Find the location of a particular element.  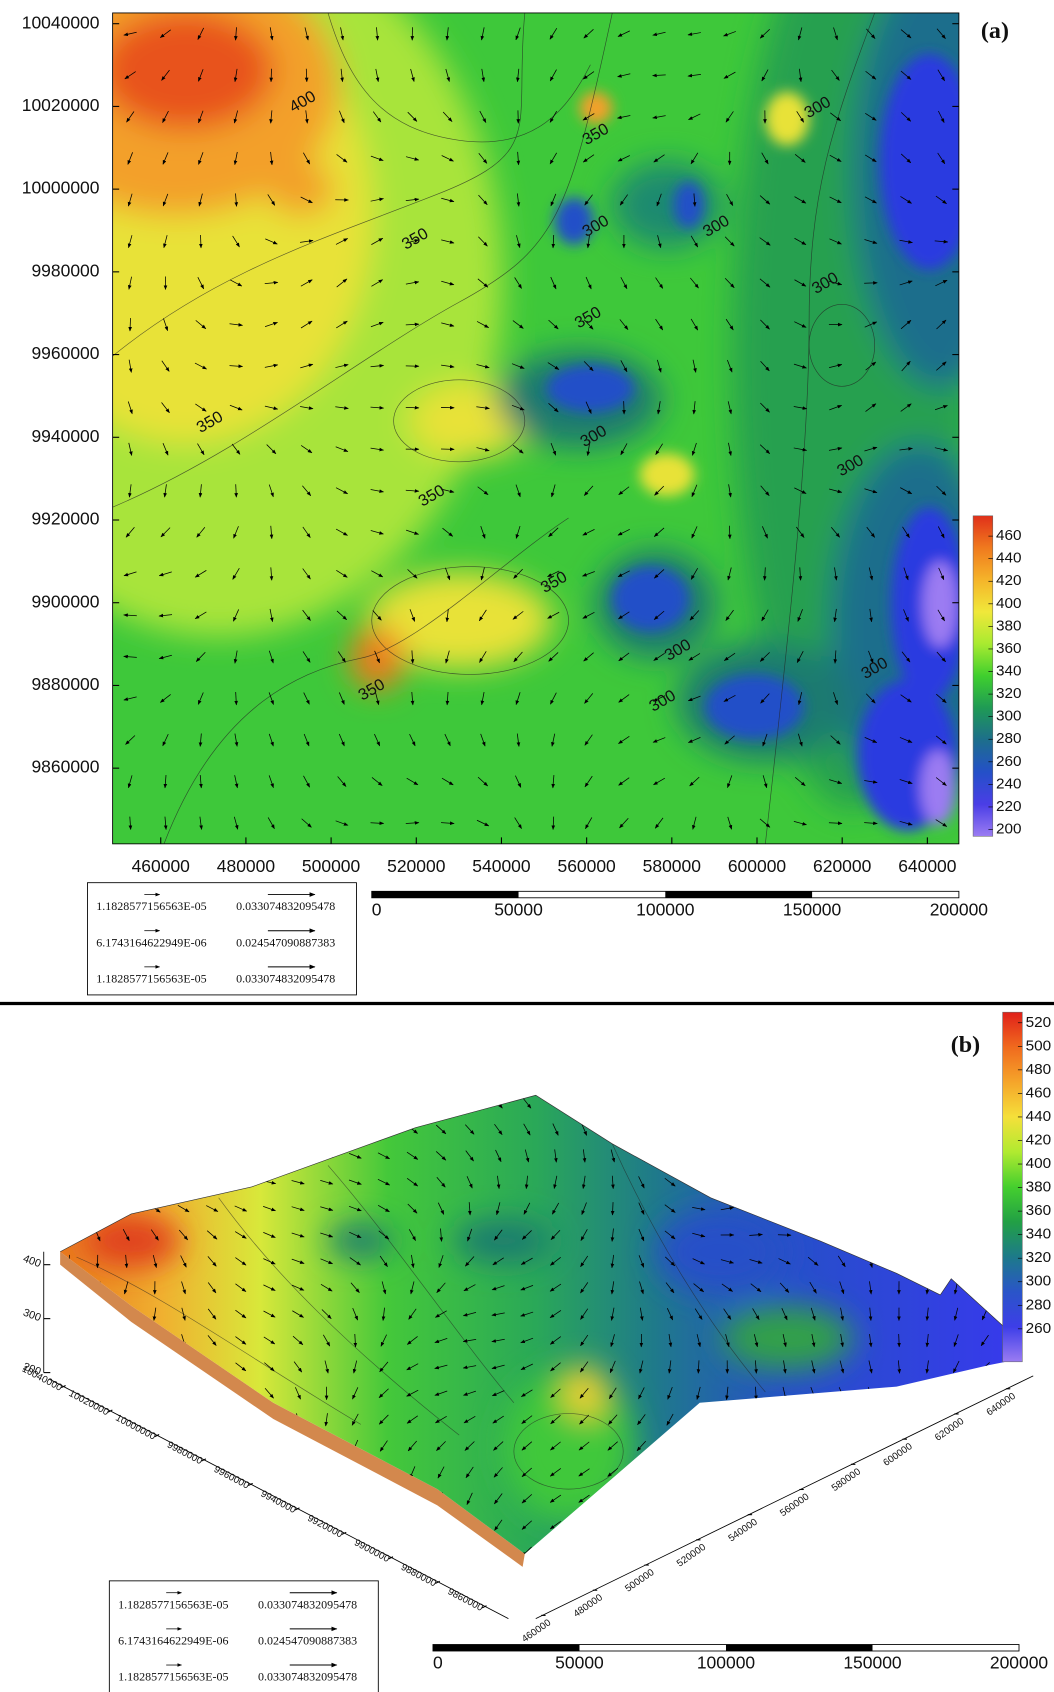

legend-text: 6.1743164622949E-06 is located at coordinates (173, 1641).